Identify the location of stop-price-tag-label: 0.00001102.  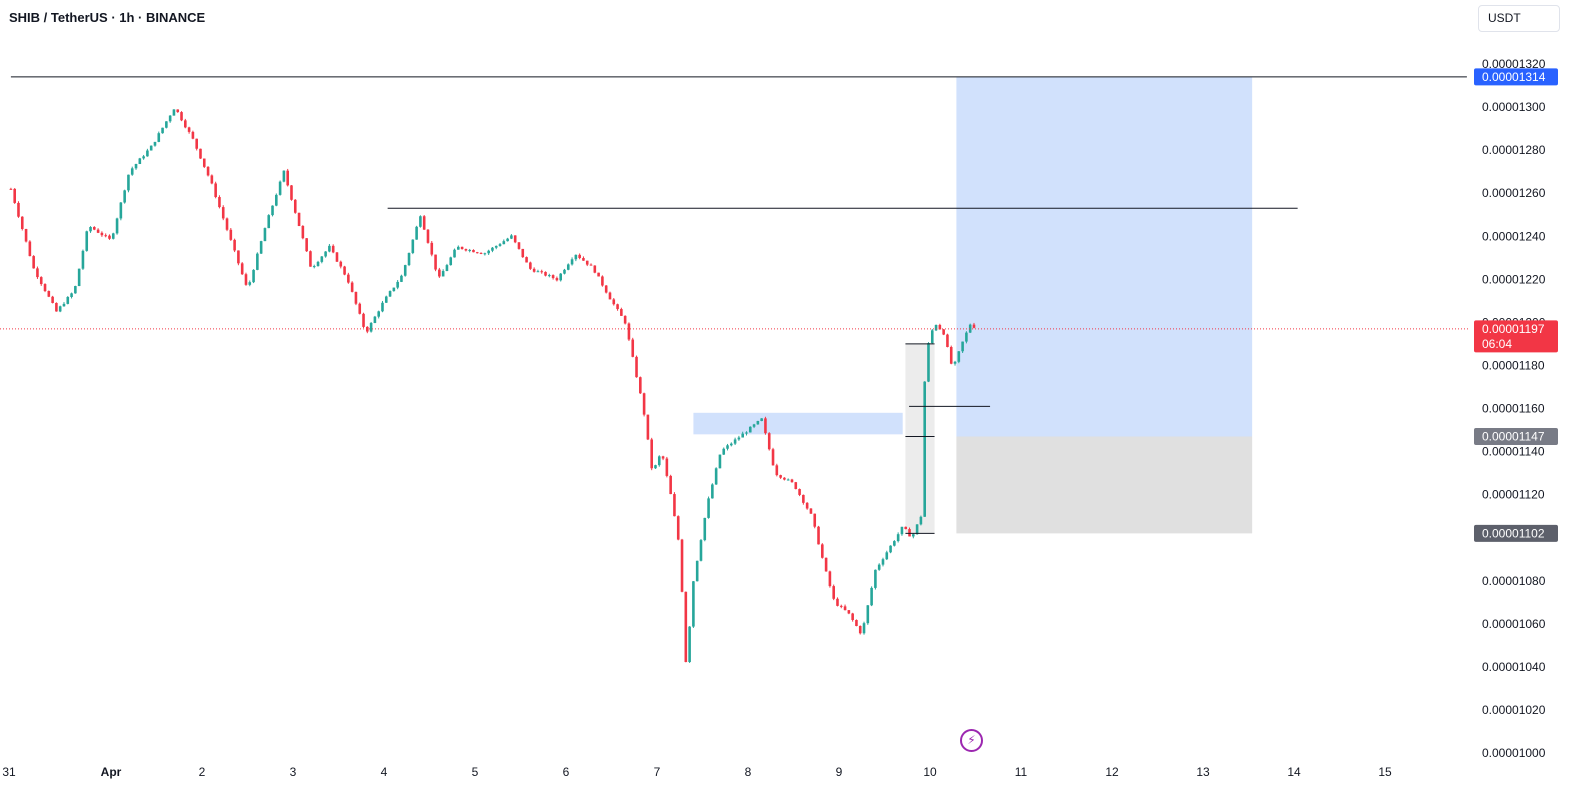
(1513, 533).